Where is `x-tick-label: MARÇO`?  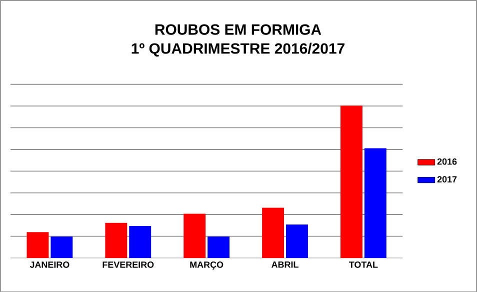
x-tick-label: MARÇO is located at coordinates (207, 265).